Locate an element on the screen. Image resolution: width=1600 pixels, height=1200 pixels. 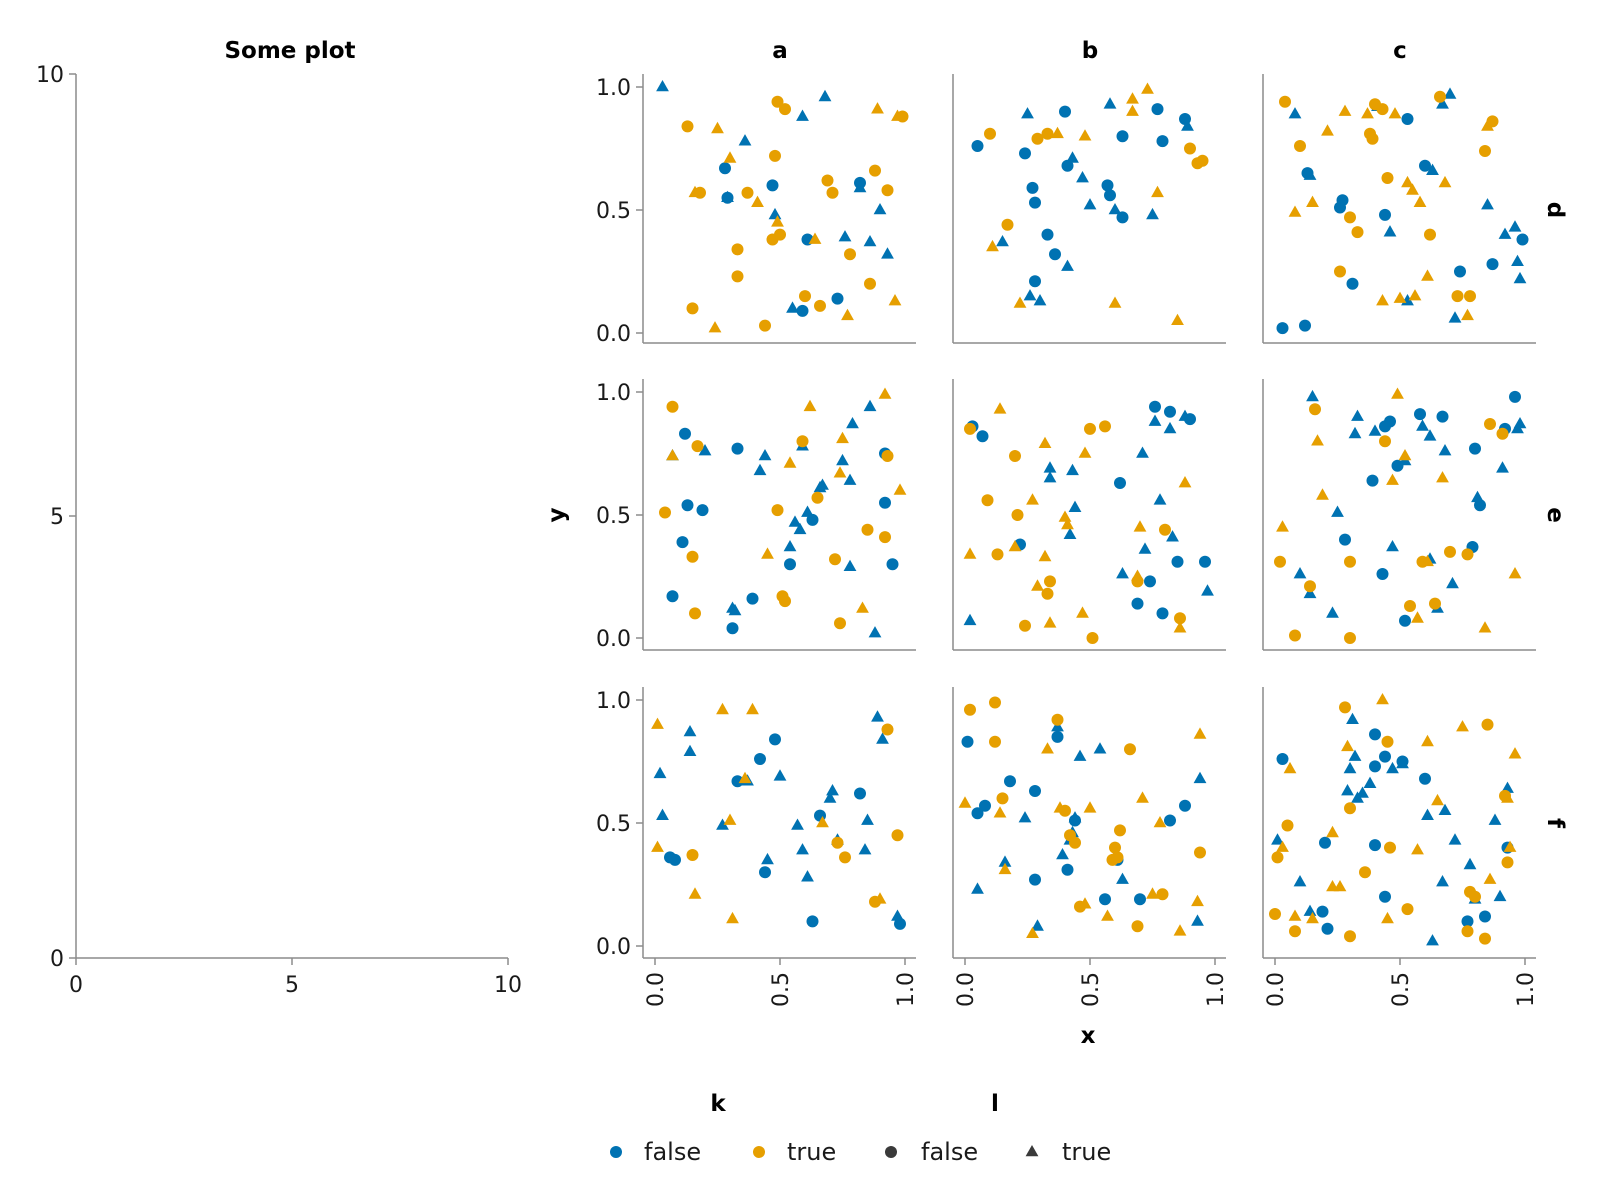
facet-panel-c-e is located at coordinates (1400, 515).